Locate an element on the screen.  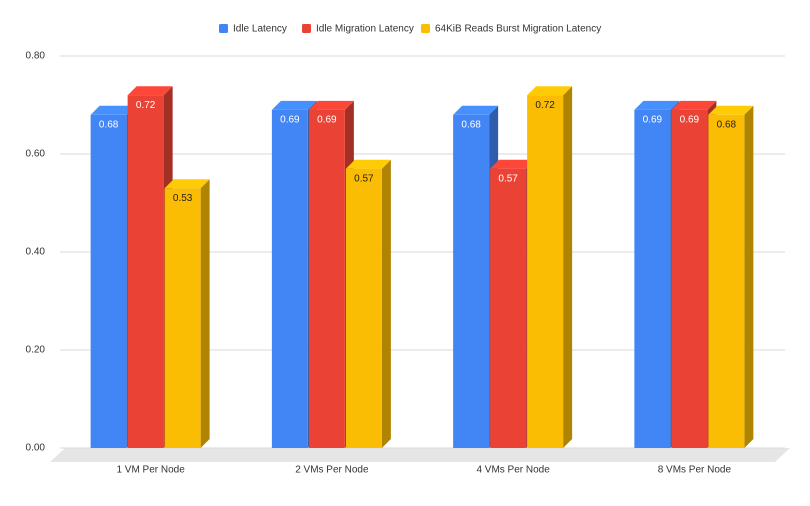
legend-label: Idle Migration Latency is located at coordinates (365, 29).